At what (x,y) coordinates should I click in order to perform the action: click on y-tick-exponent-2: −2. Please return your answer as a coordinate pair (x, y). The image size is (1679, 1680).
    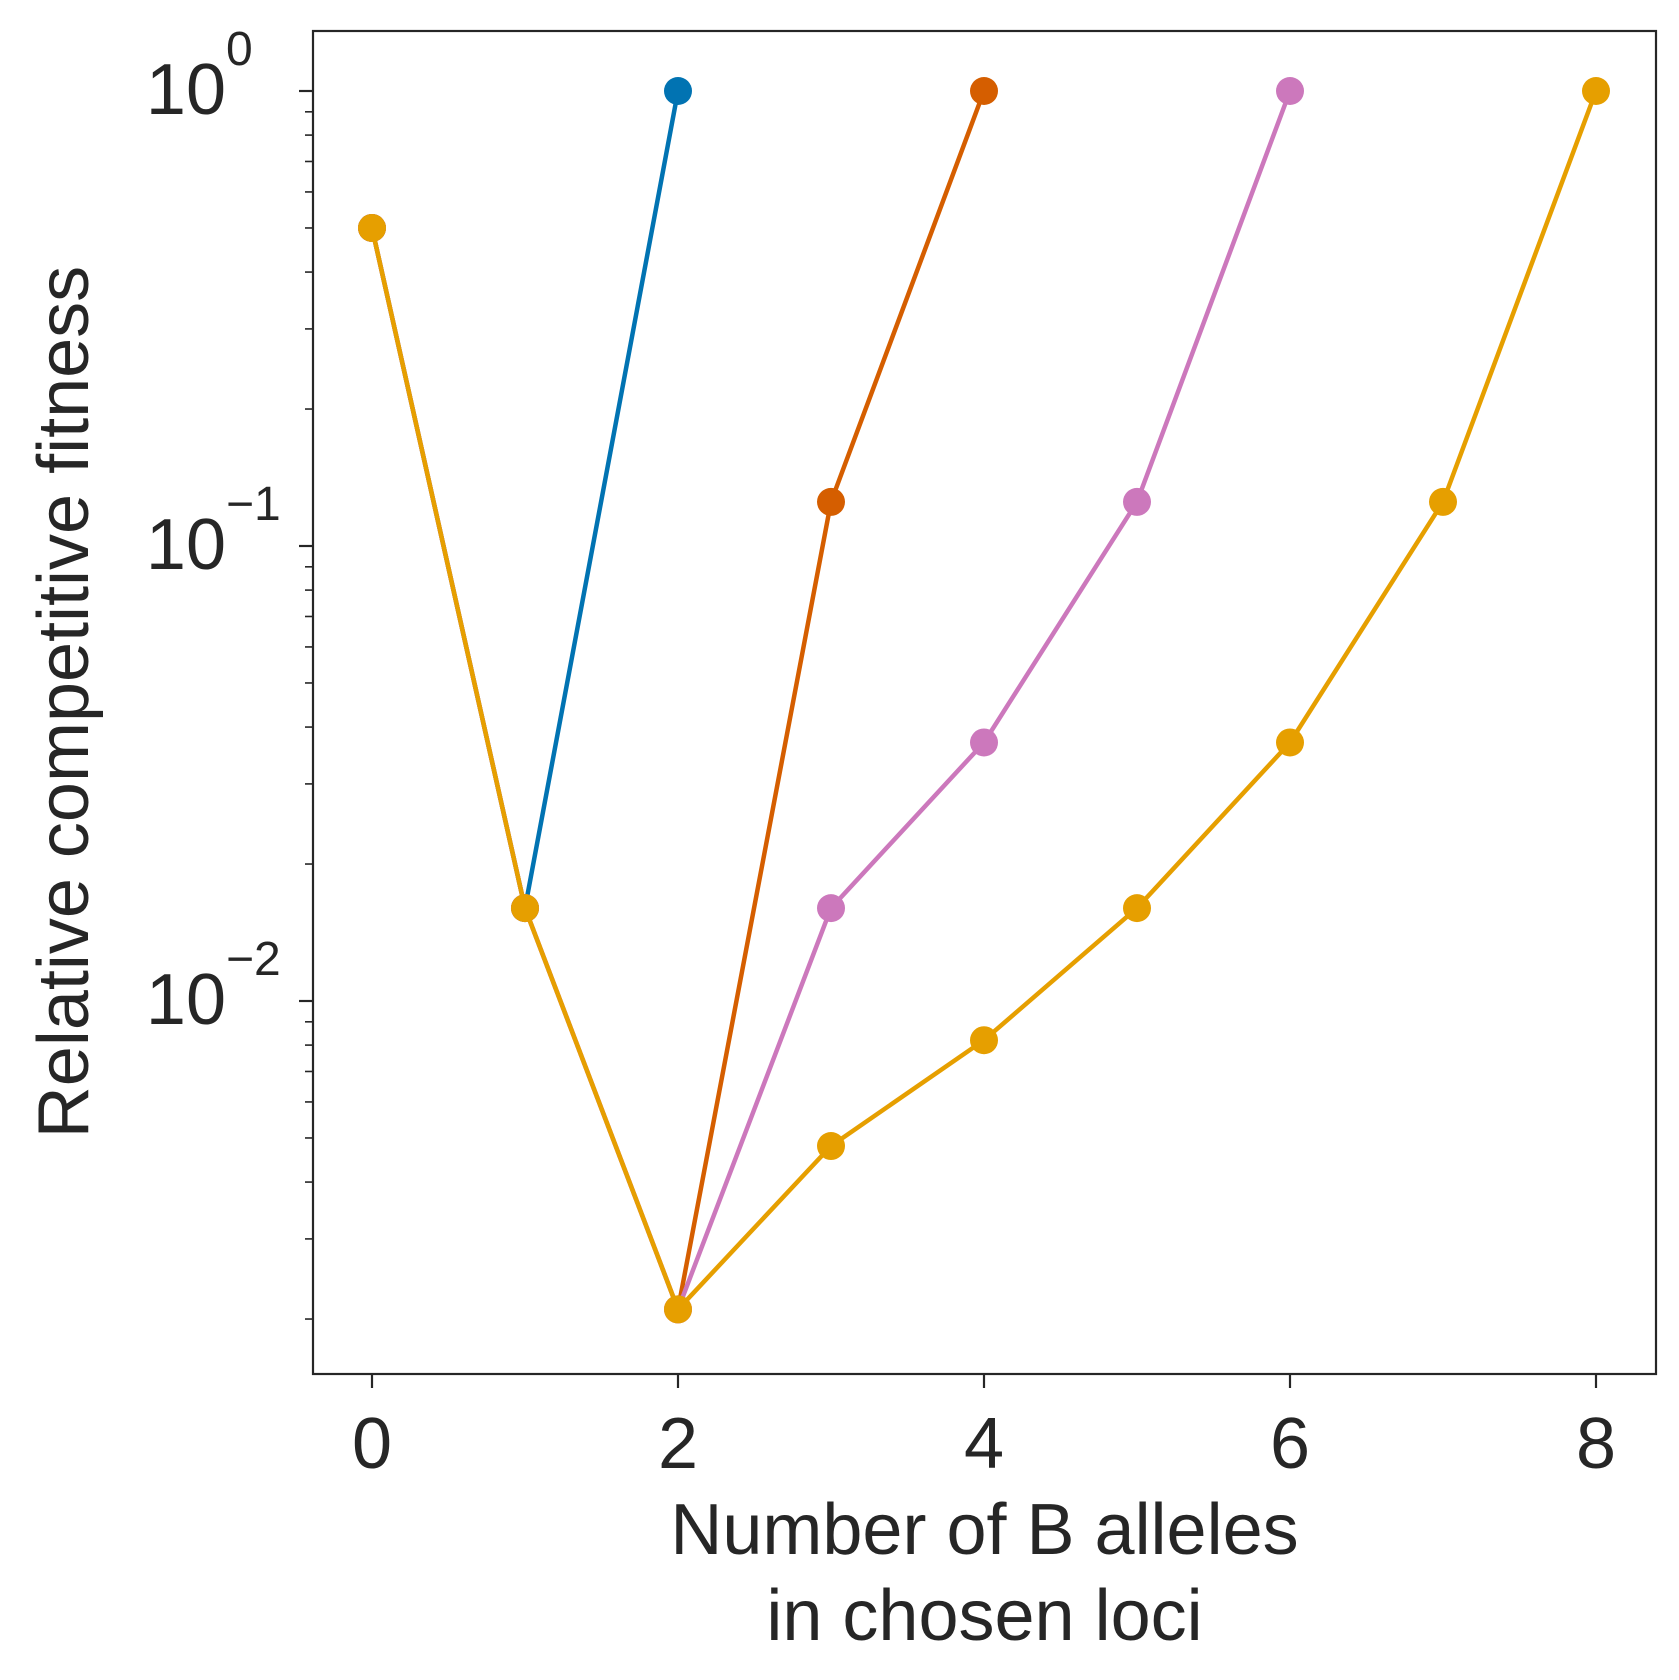
    Looking at the image, I should click on (253, 959).